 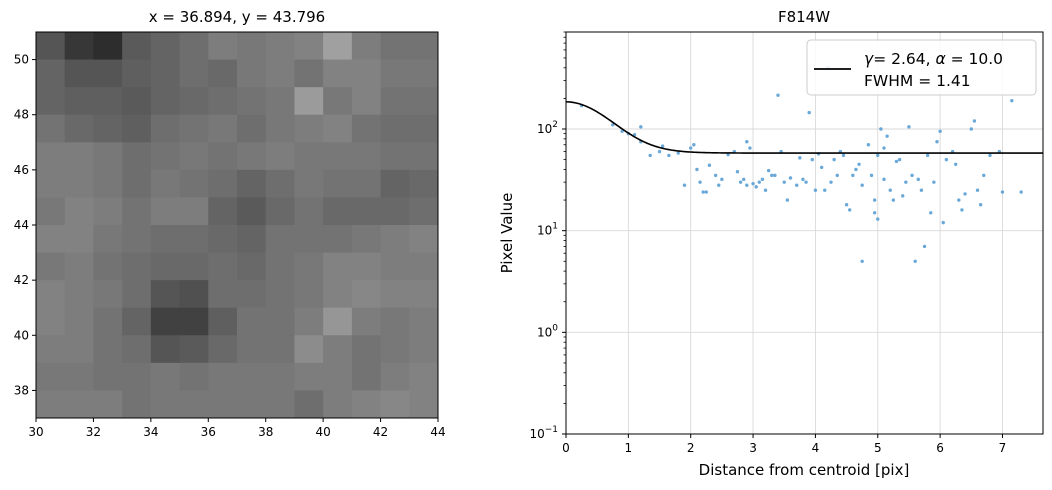 What do you see at coordinates (21, 225) in the screenshot?
I see `y-tick-label: 44` at bounding box center [21, 225].